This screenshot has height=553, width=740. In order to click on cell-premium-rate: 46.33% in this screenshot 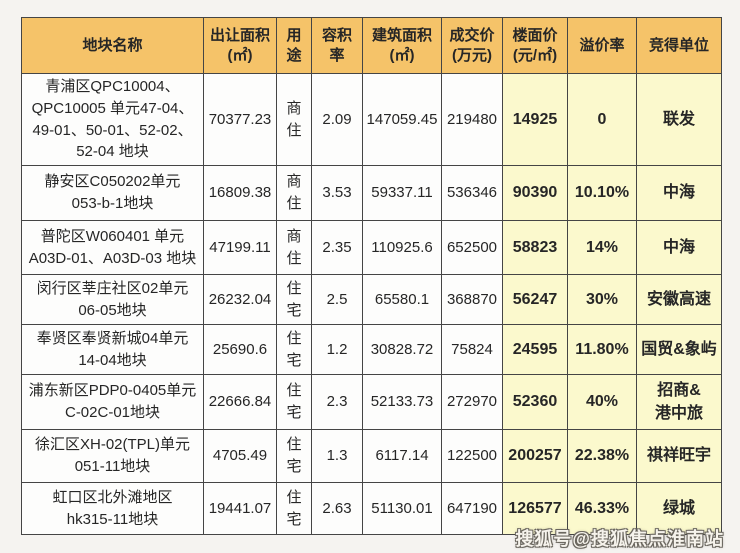, I will do `click(602, 508)`.